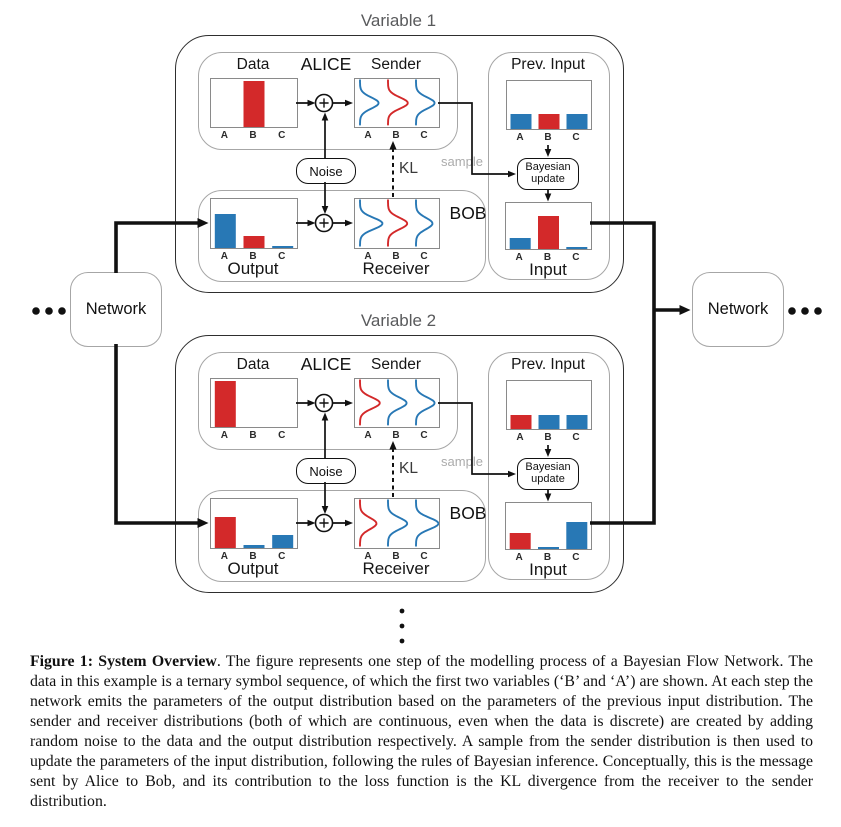  What do you see at coordinates (326, 471) in the screenshot?
I see `noise-label: Noise` at bounding box center [326, 471].